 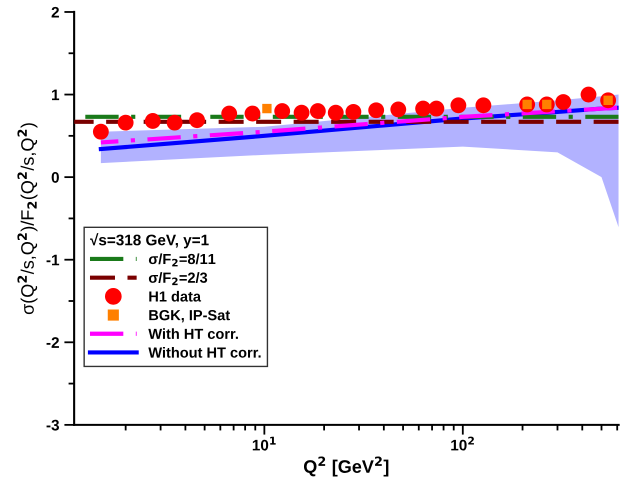 I want to click on y-tick-label: 0, so click(x=55, y=177).